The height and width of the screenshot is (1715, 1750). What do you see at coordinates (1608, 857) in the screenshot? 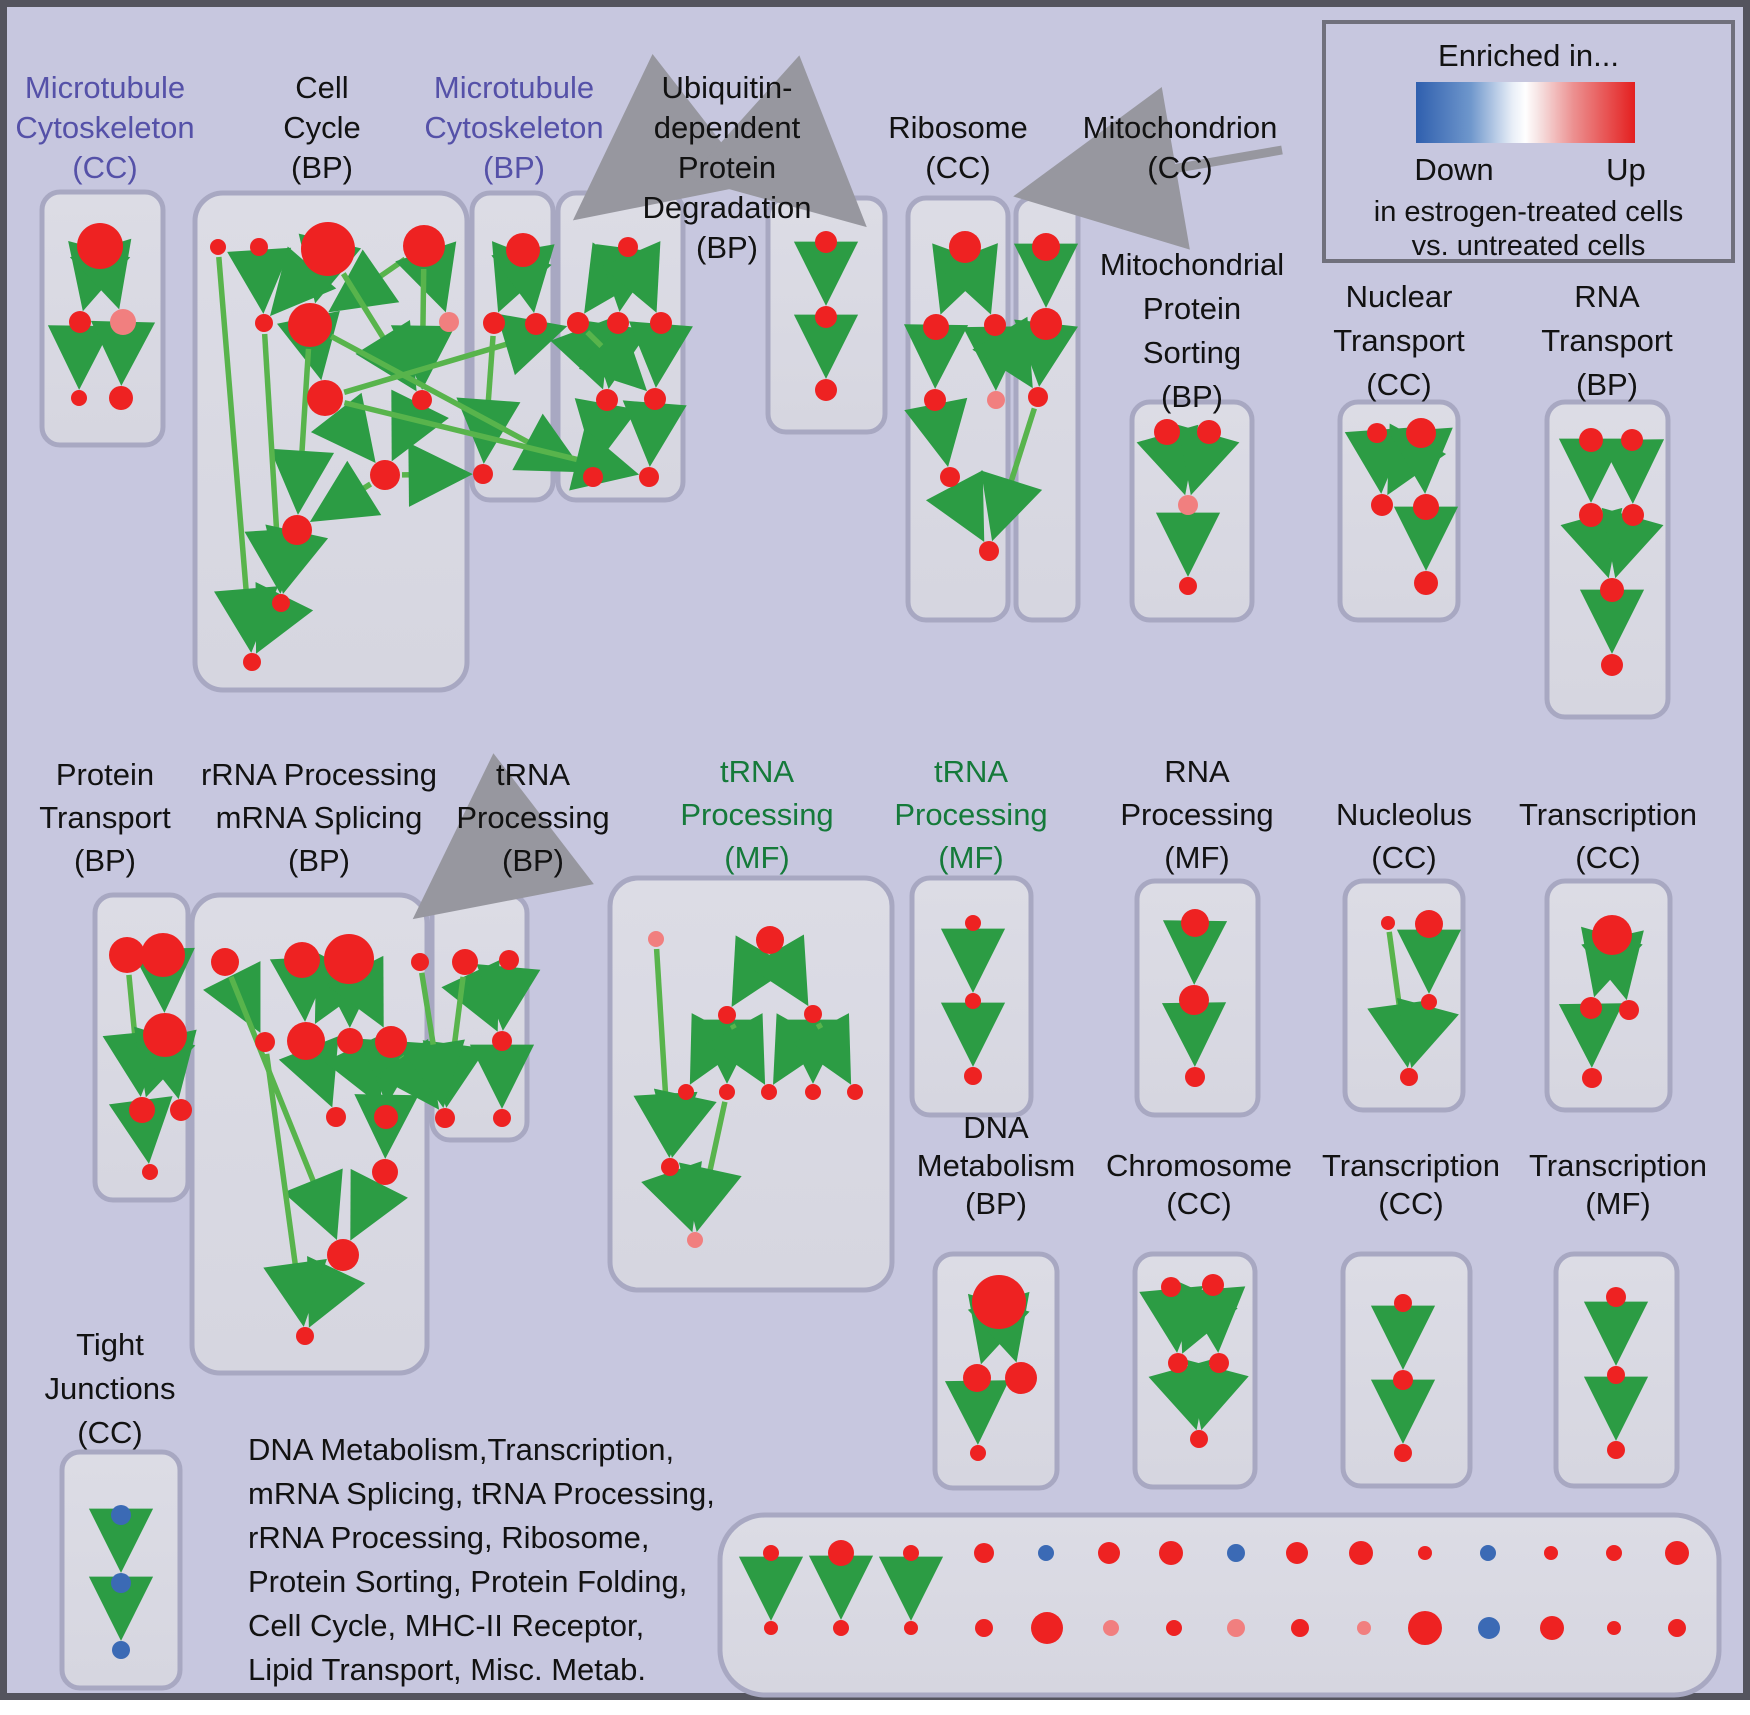
I see `transcription-cc-row2-label: (CC)` at bounding box center [1608, 857].